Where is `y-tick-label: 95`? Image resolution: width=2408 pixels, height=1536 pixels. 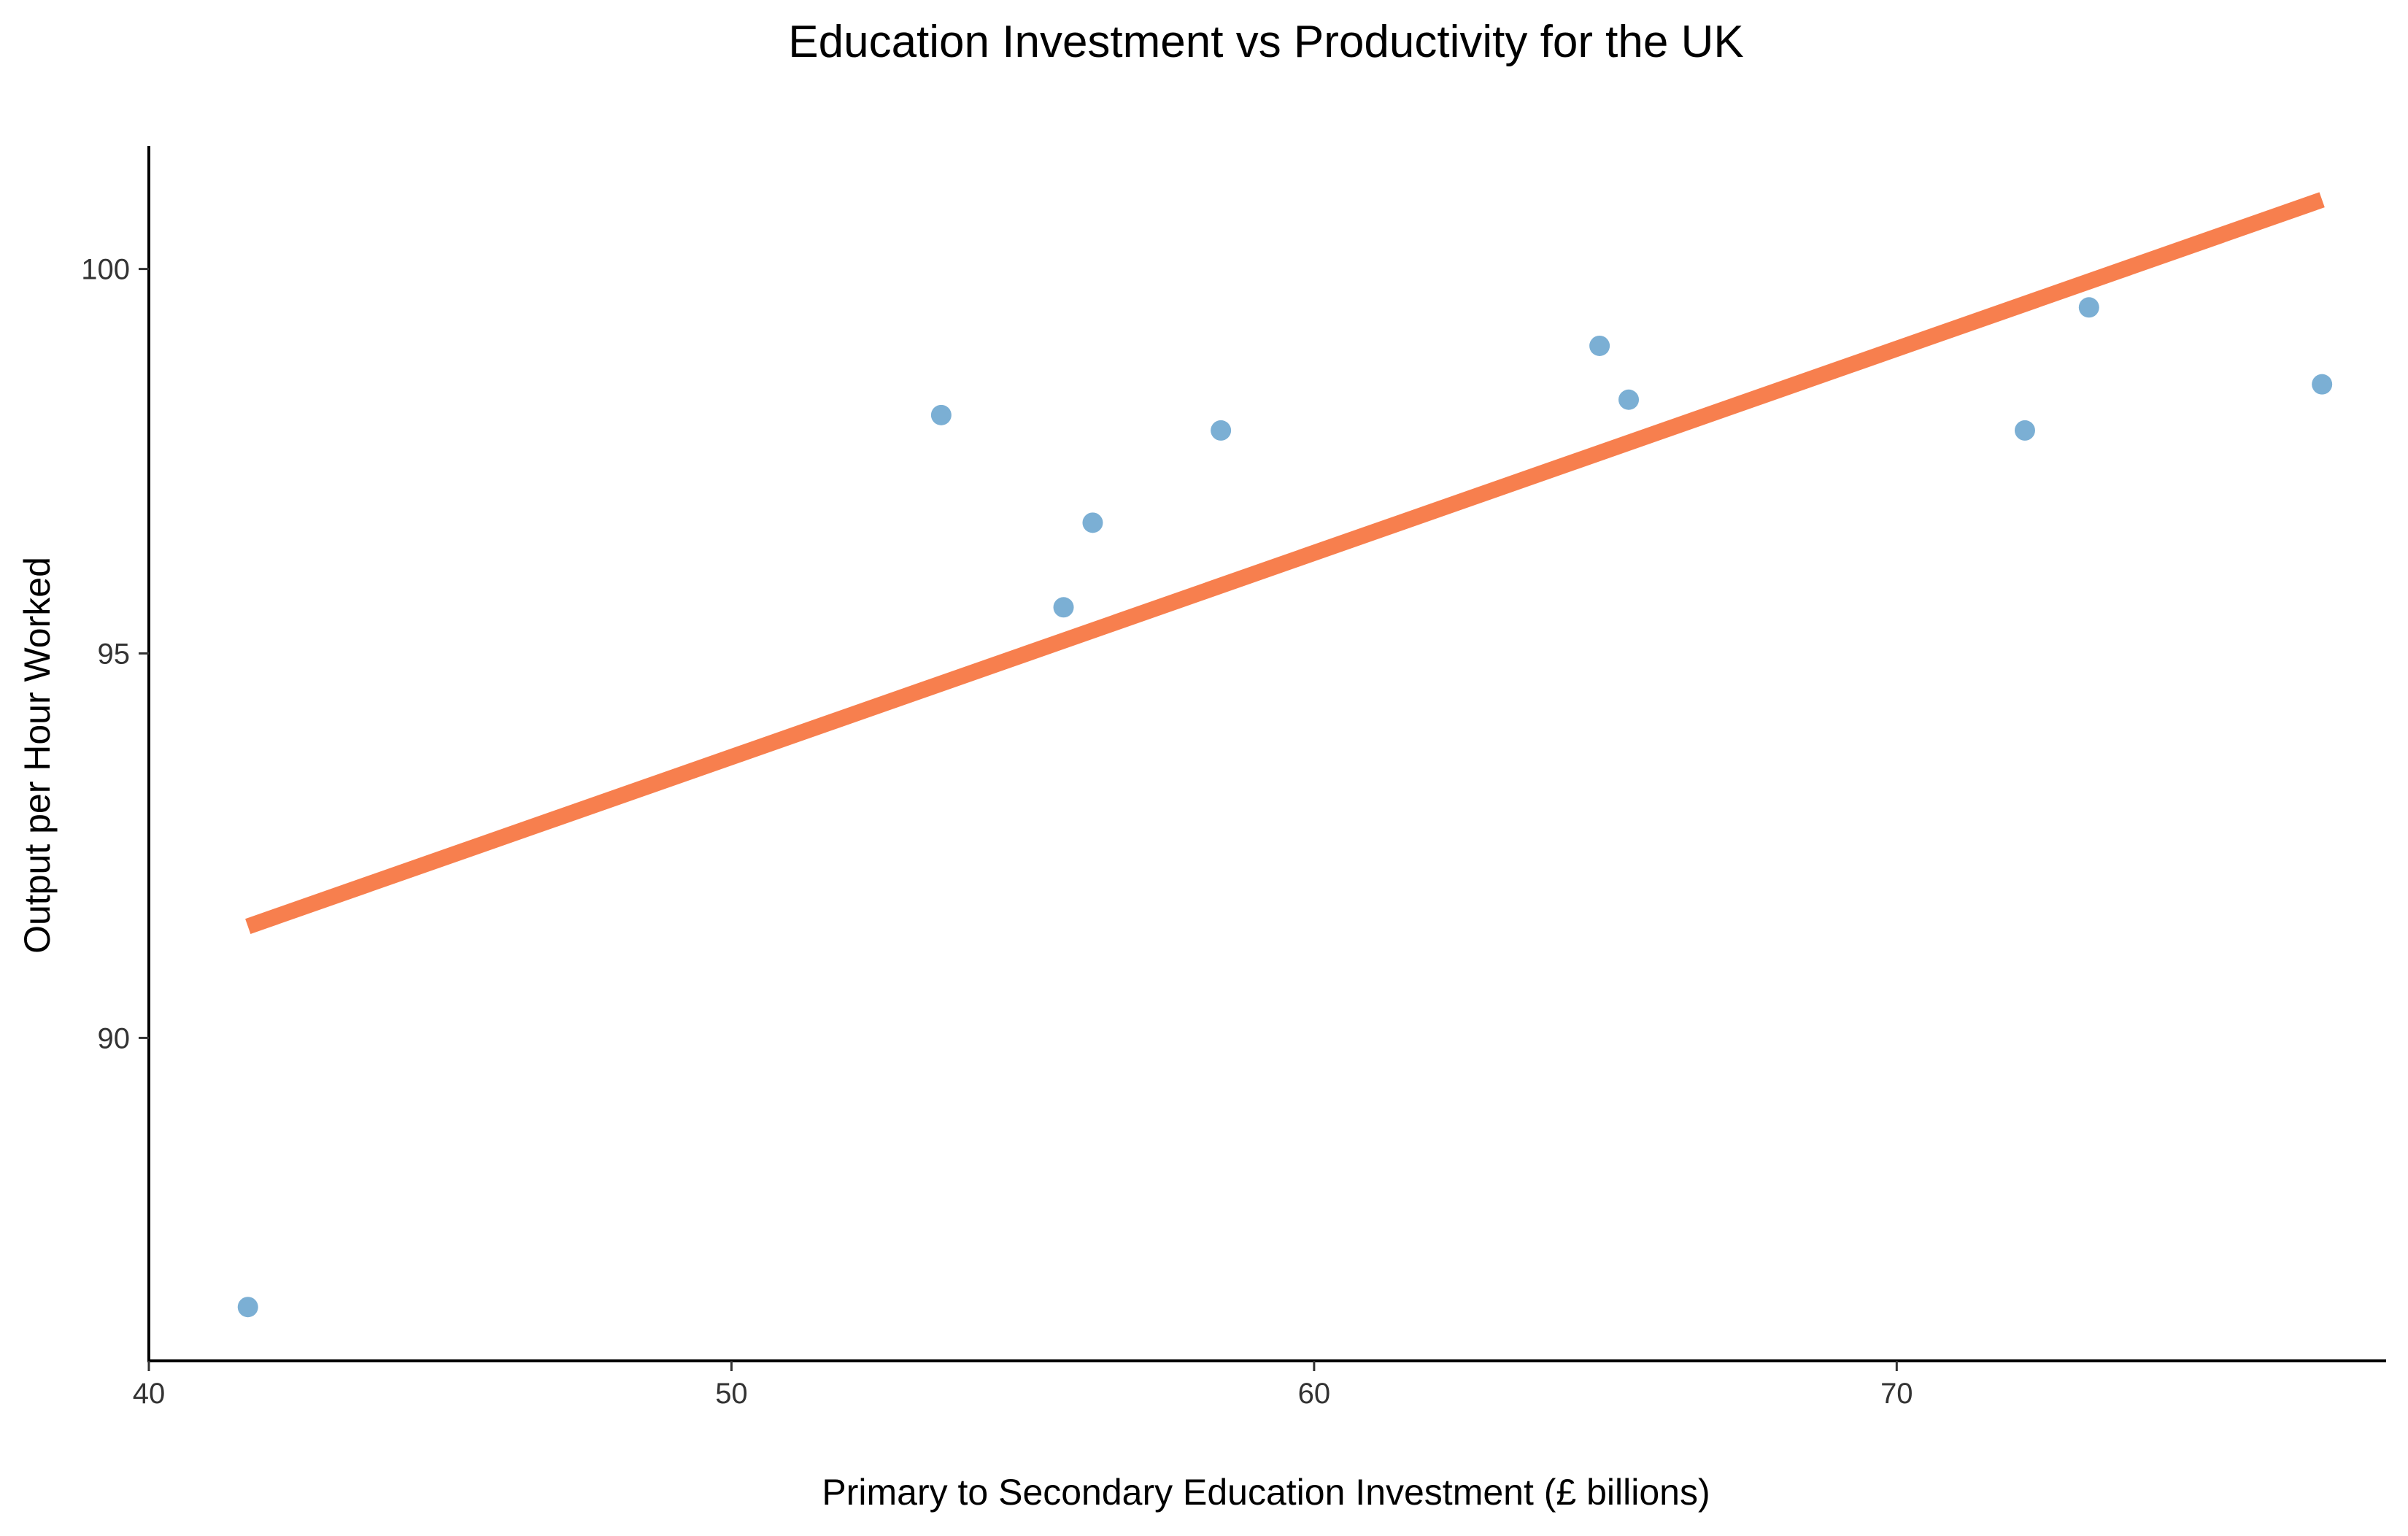
y-tick-label: 95 is located at coordinates (114, 654).